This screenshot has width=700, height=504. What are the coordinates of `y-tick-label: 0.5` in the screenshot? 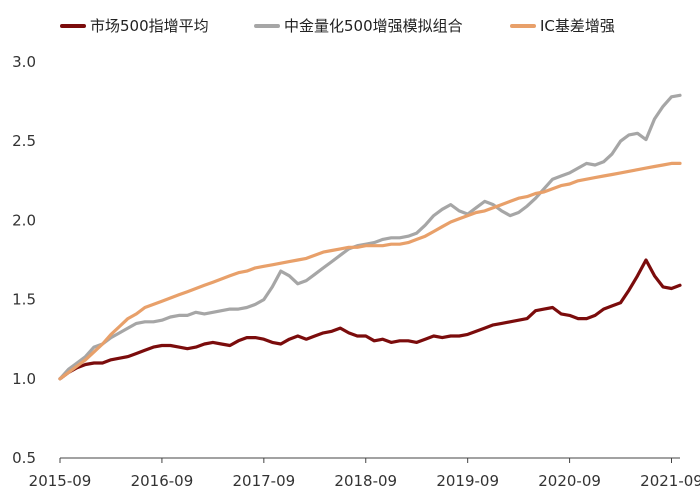 It's located at (24, 458).